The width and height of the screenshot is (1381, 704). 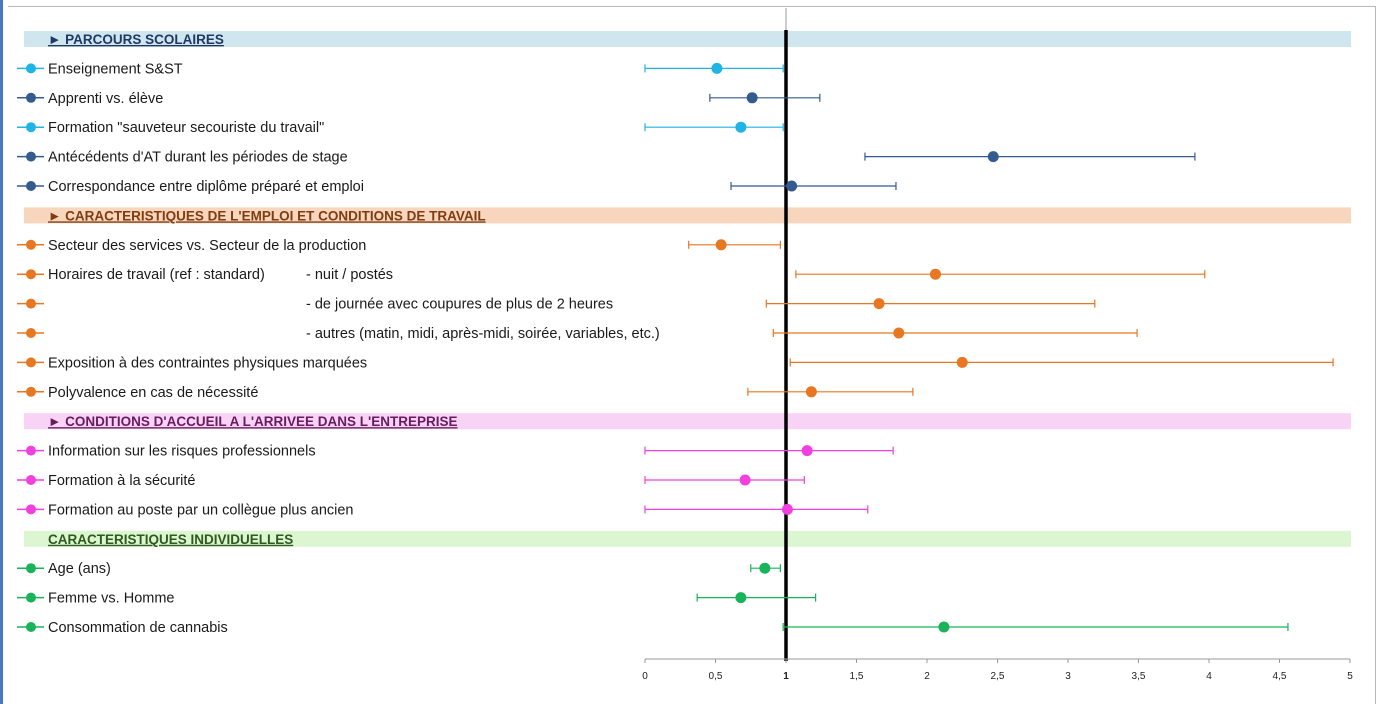 I want to click on x-tick-label: 2,5, so click(x=998, y=676).